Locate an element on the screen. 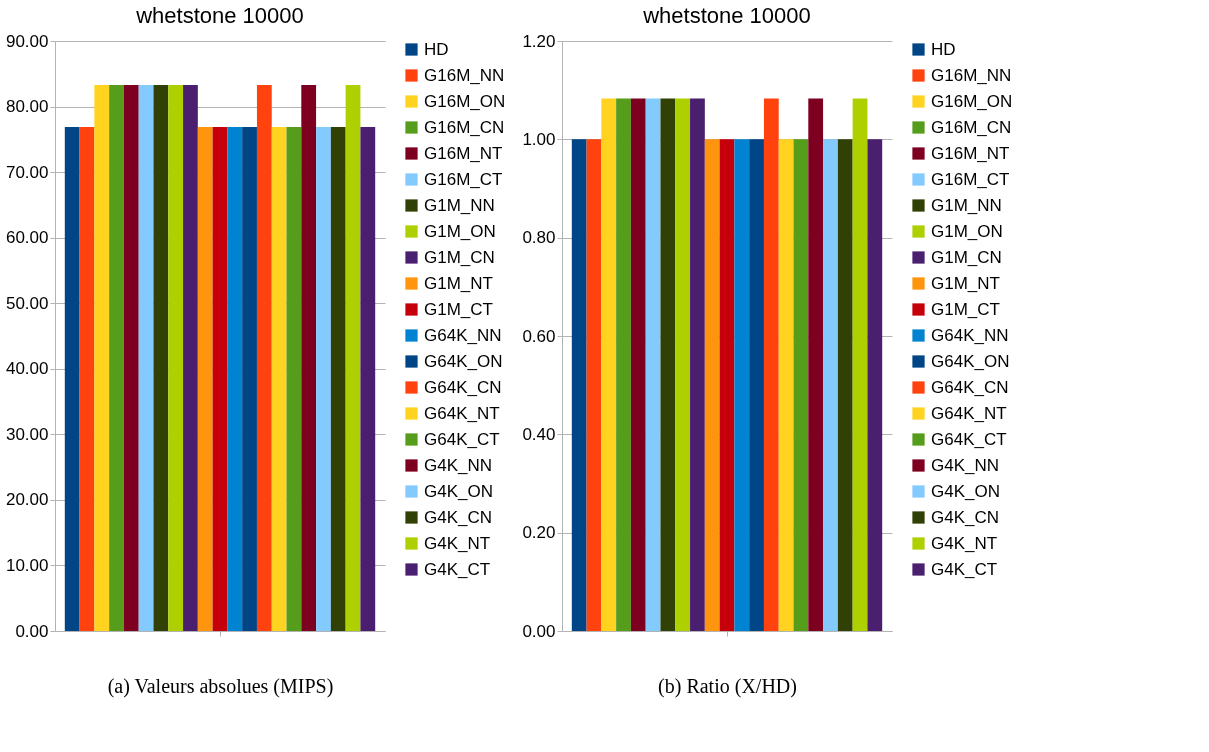  y-tick-label: 20.00 is located at coordinates (27, 500).